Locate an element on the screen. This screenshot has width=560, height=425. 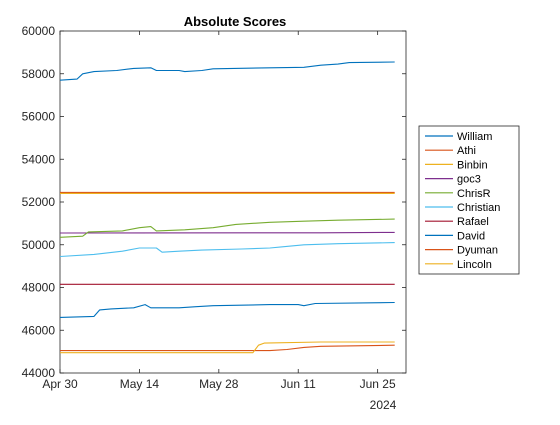
series-line-dyuman is located at coordinates (227, 348).